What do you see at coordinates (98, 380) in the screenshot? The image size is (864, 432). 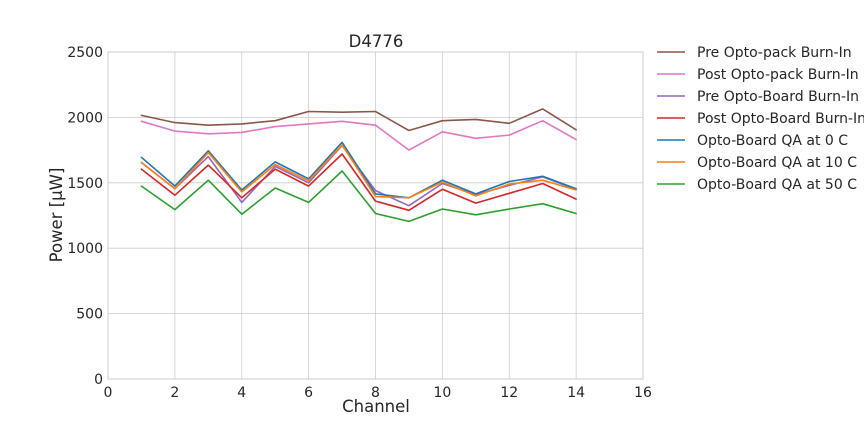 I see `y-tick-label: 0` at bounding box center [98, 380].